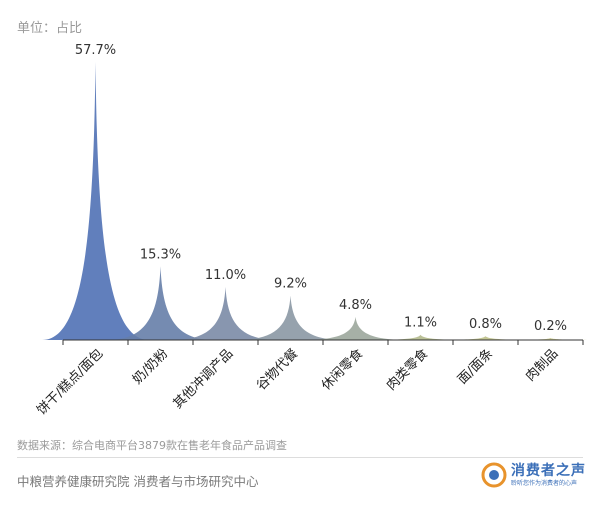 The height and width of the screenshot is (509, 600). I want to click on value-label: 9.2%, so click(290, 284).